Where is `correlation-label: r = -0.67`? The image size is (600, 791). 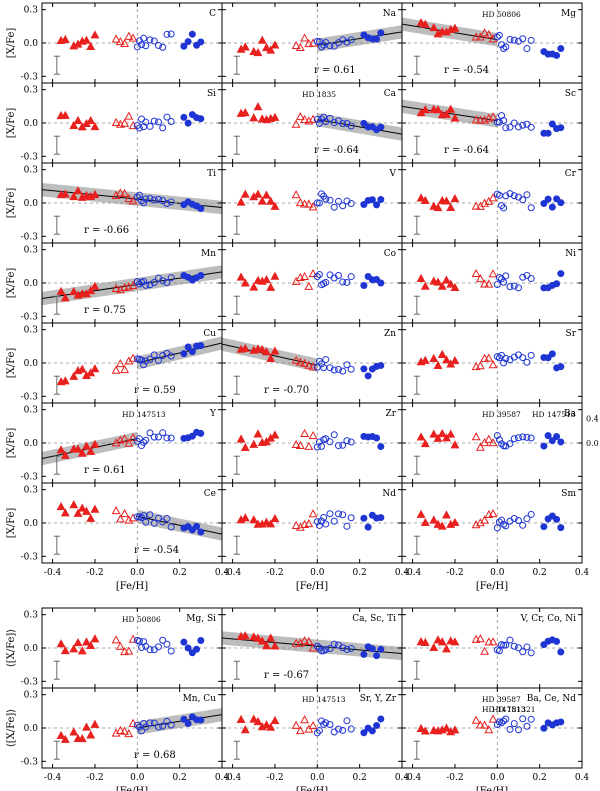
correlation-label: r = -0.67 is located at coordinates (286, 675).